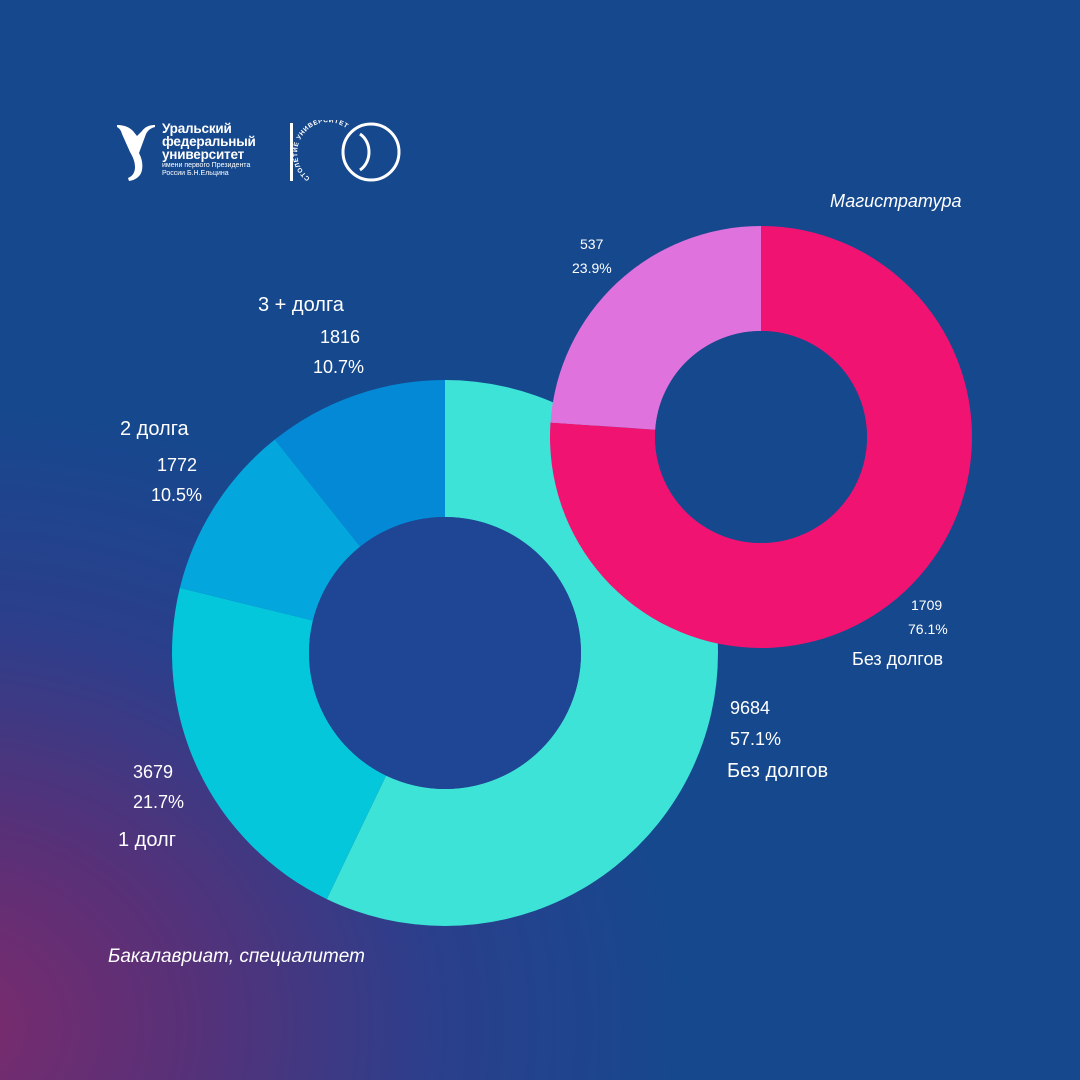 The height and width of the screenshot is (1080, 1080). What do you see at coordinates (236, 956) in the screenshot?
I see `bachelor-chart-title: Бакалавриат, специалитет` at bounding box center [236, 956].